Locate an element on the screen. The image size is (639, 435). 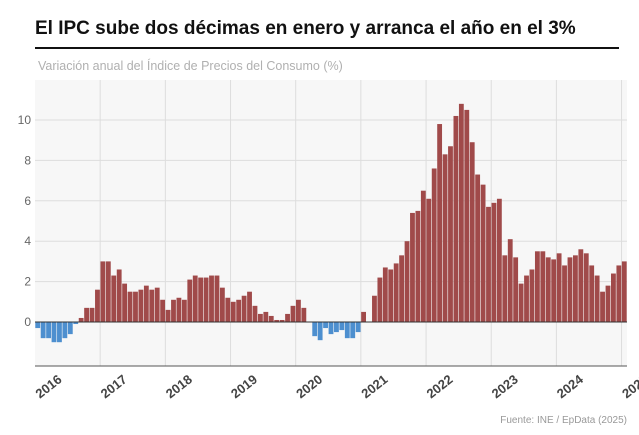
x-tick-label: 2019 is located at coordinates (244, 387).